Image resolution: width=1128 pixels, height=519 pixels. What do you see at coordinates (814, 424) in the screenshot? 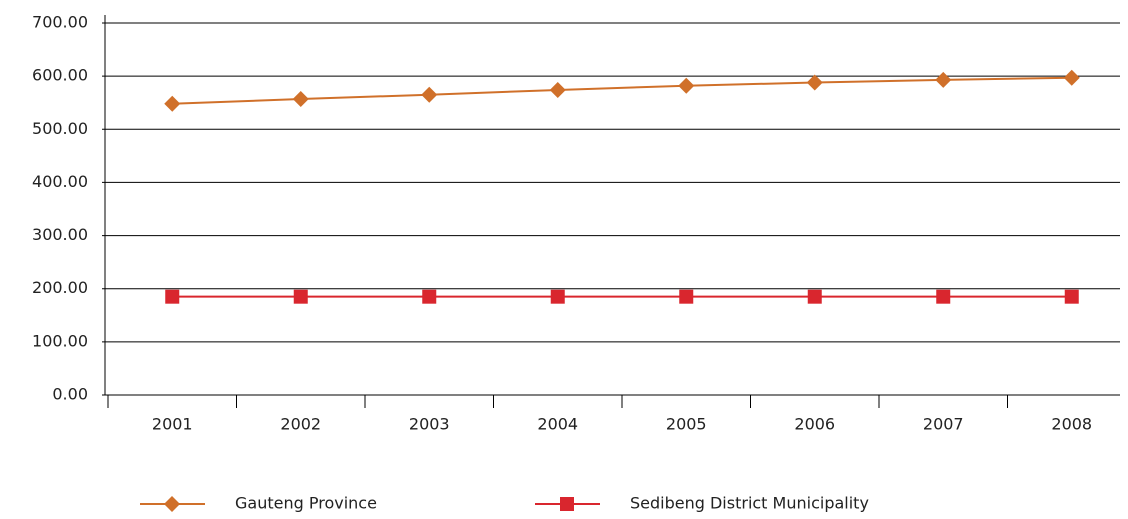
I see `x-tick-label: 2006` at bounding box center [814, 424].